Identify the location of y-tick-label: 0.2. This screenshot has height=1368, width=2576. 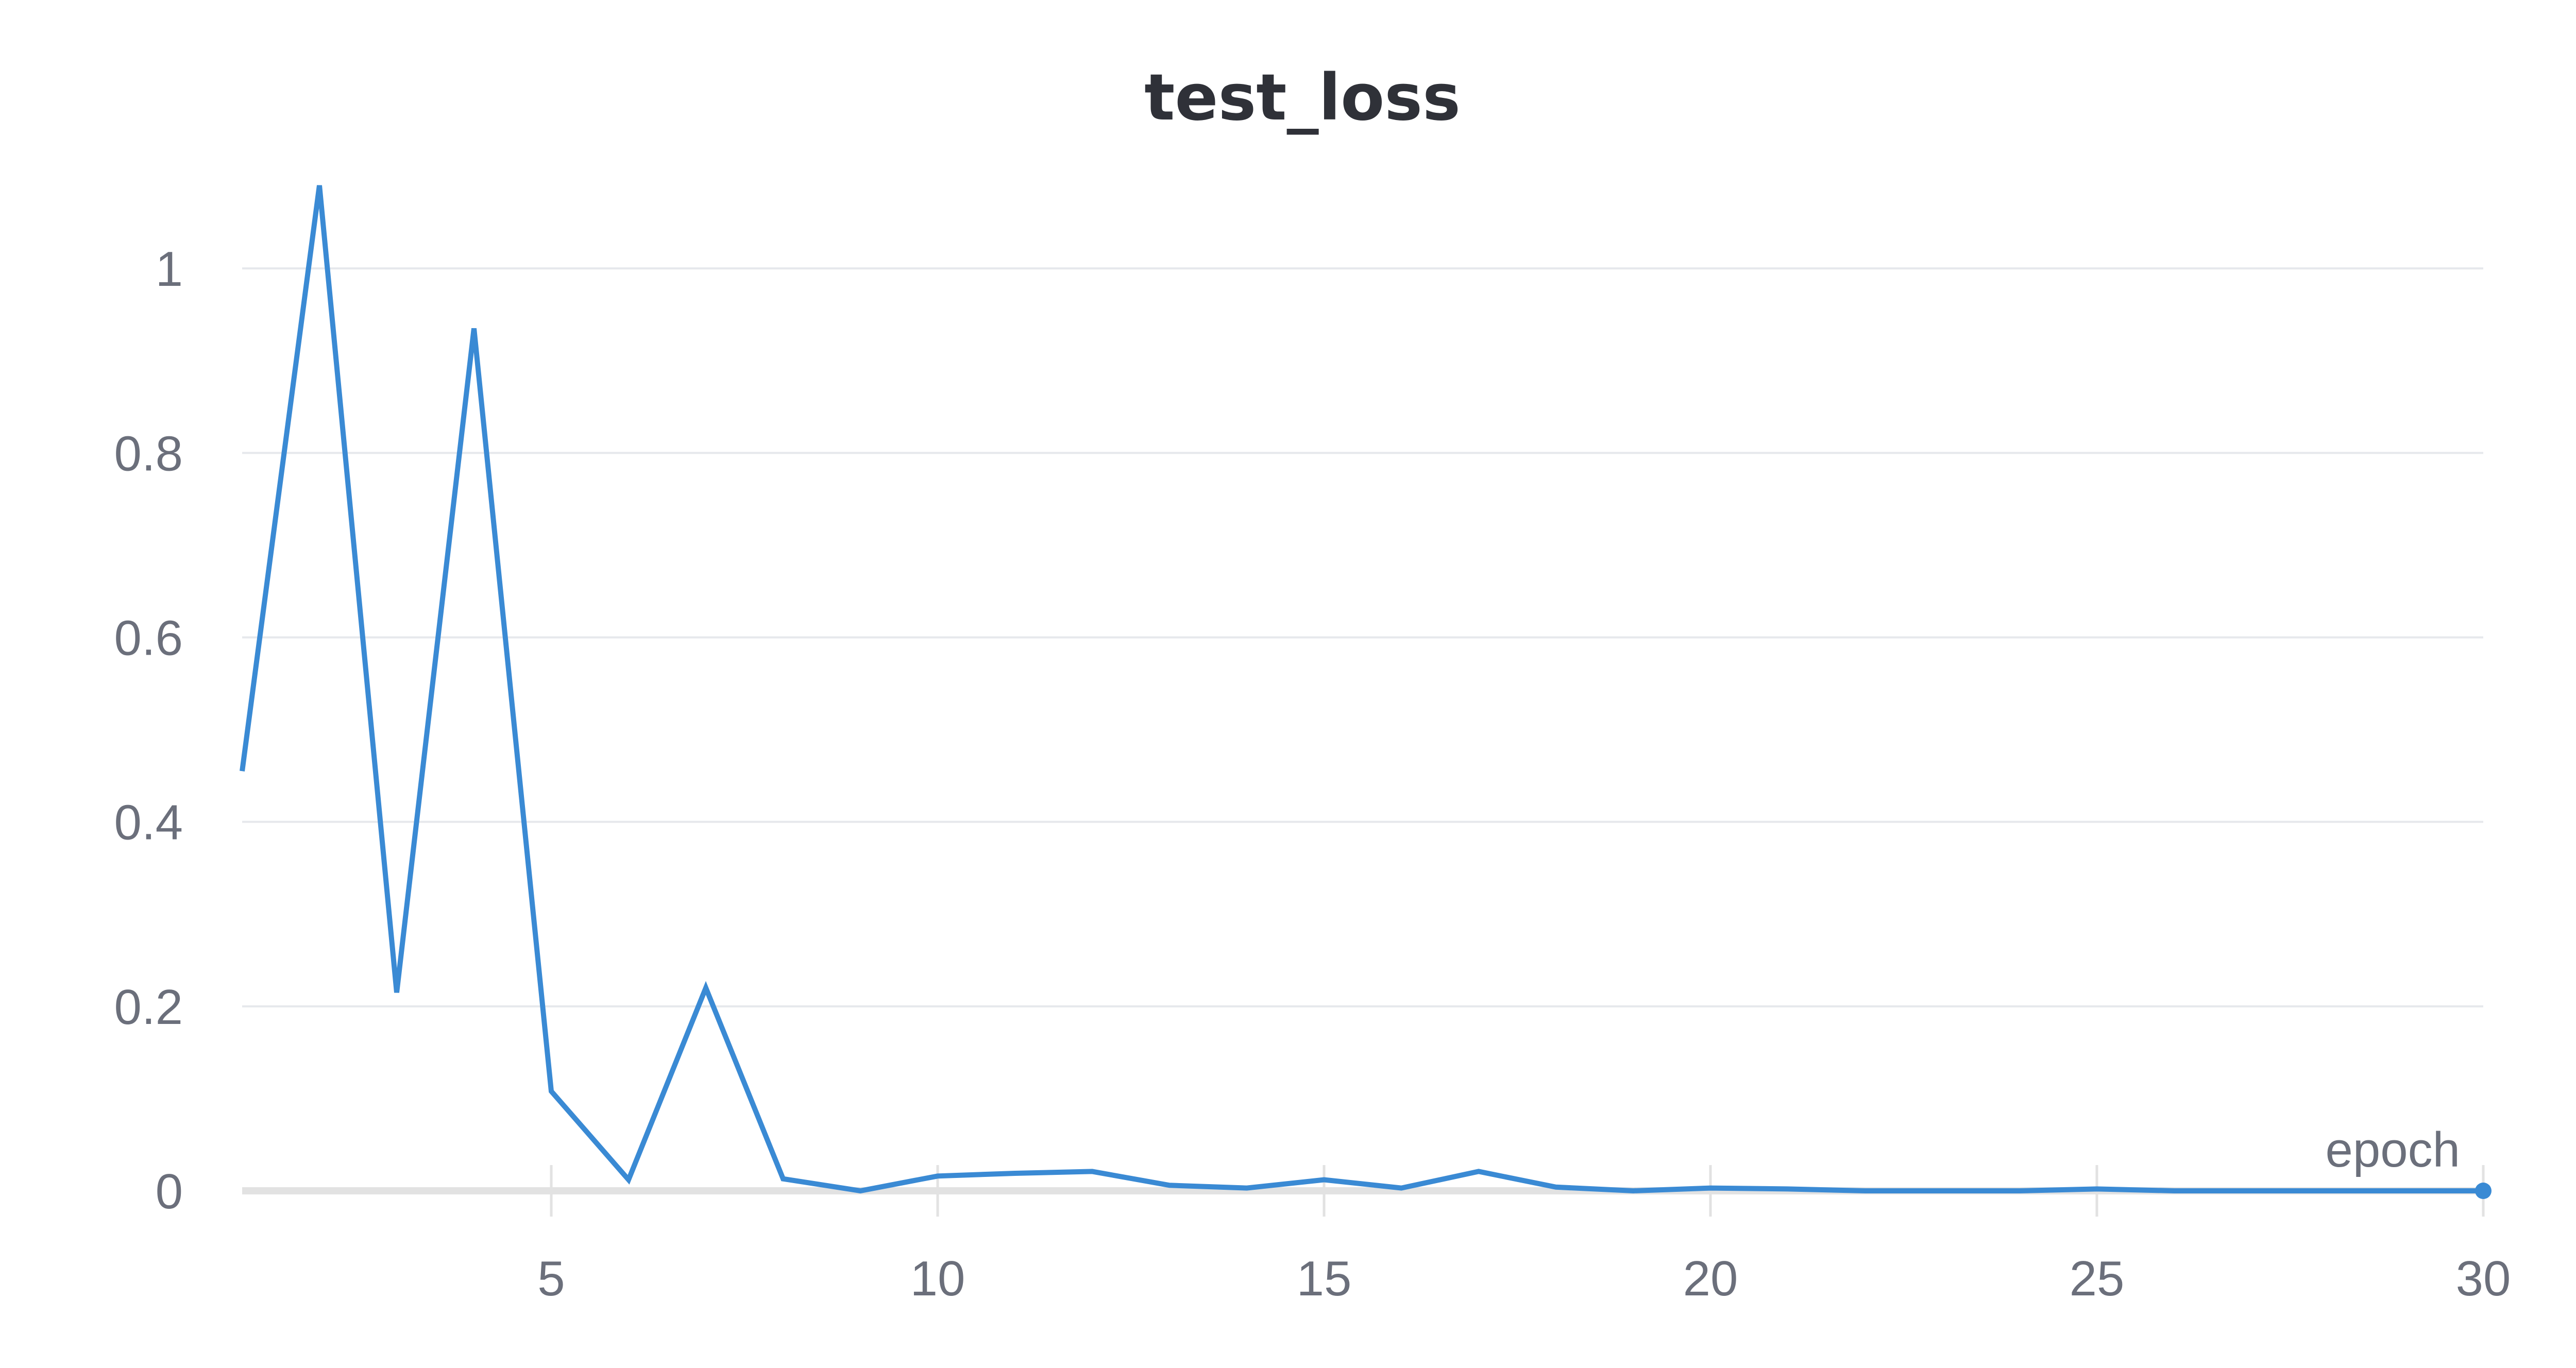
(148, 1007).